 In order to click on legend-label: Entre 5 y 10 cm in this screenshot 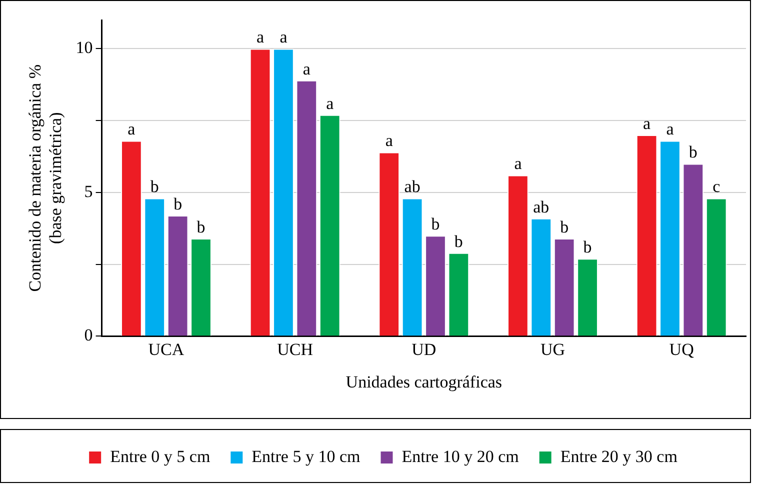, I will do `click(306, 456)`.